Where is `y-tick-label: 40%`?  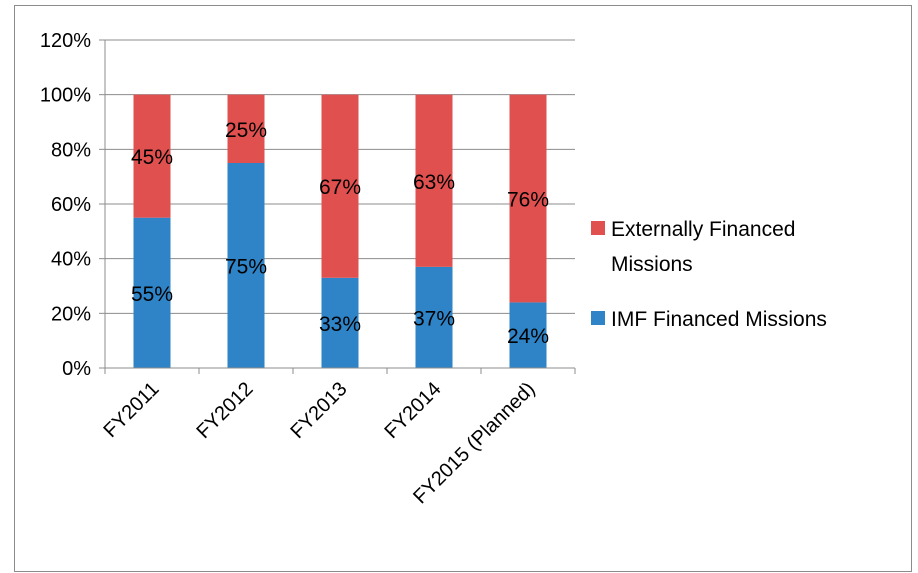
y-tick-label: 40% is located at coordinates (71, 260).